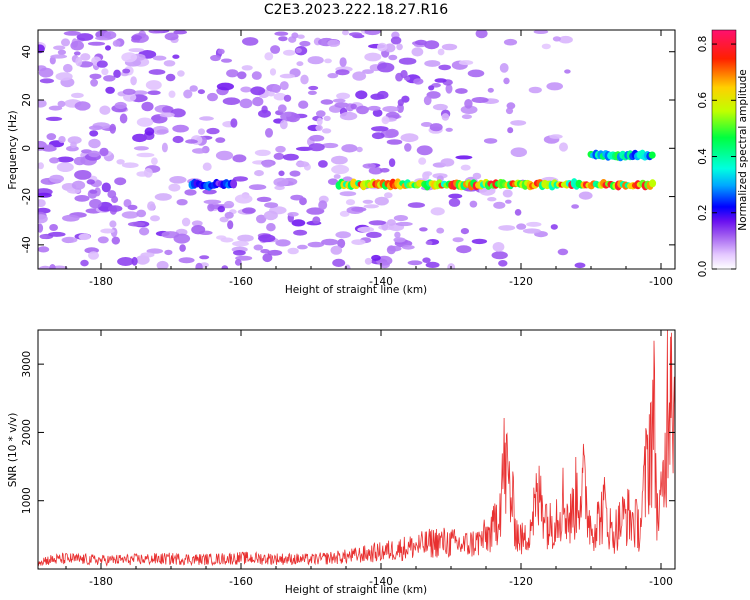 Image resolution: width=750 pixels, height=600 pixels. I want to click on y-tick-label: 1000, so click(27, 500).